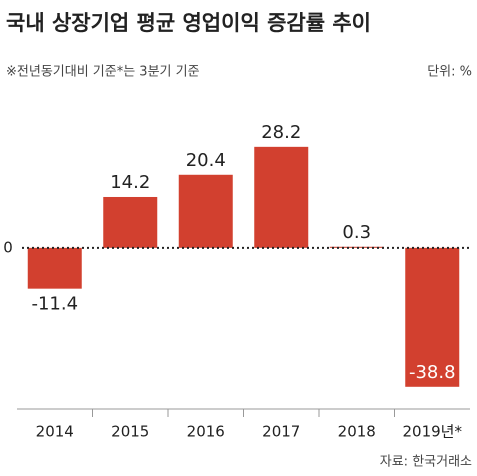  What do you see at coordinates (432, 372) in the screenshot?
I see `value-label: -38.8` at bounding box center [432, 372].